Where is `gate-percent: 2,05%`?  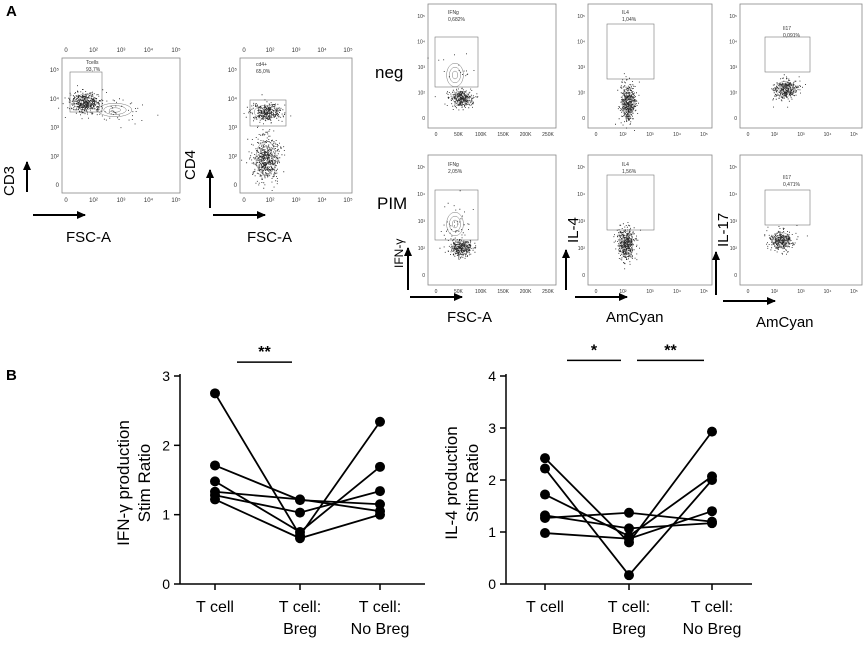 gate-percent: 2,05% is located at coordinates (455, 172).